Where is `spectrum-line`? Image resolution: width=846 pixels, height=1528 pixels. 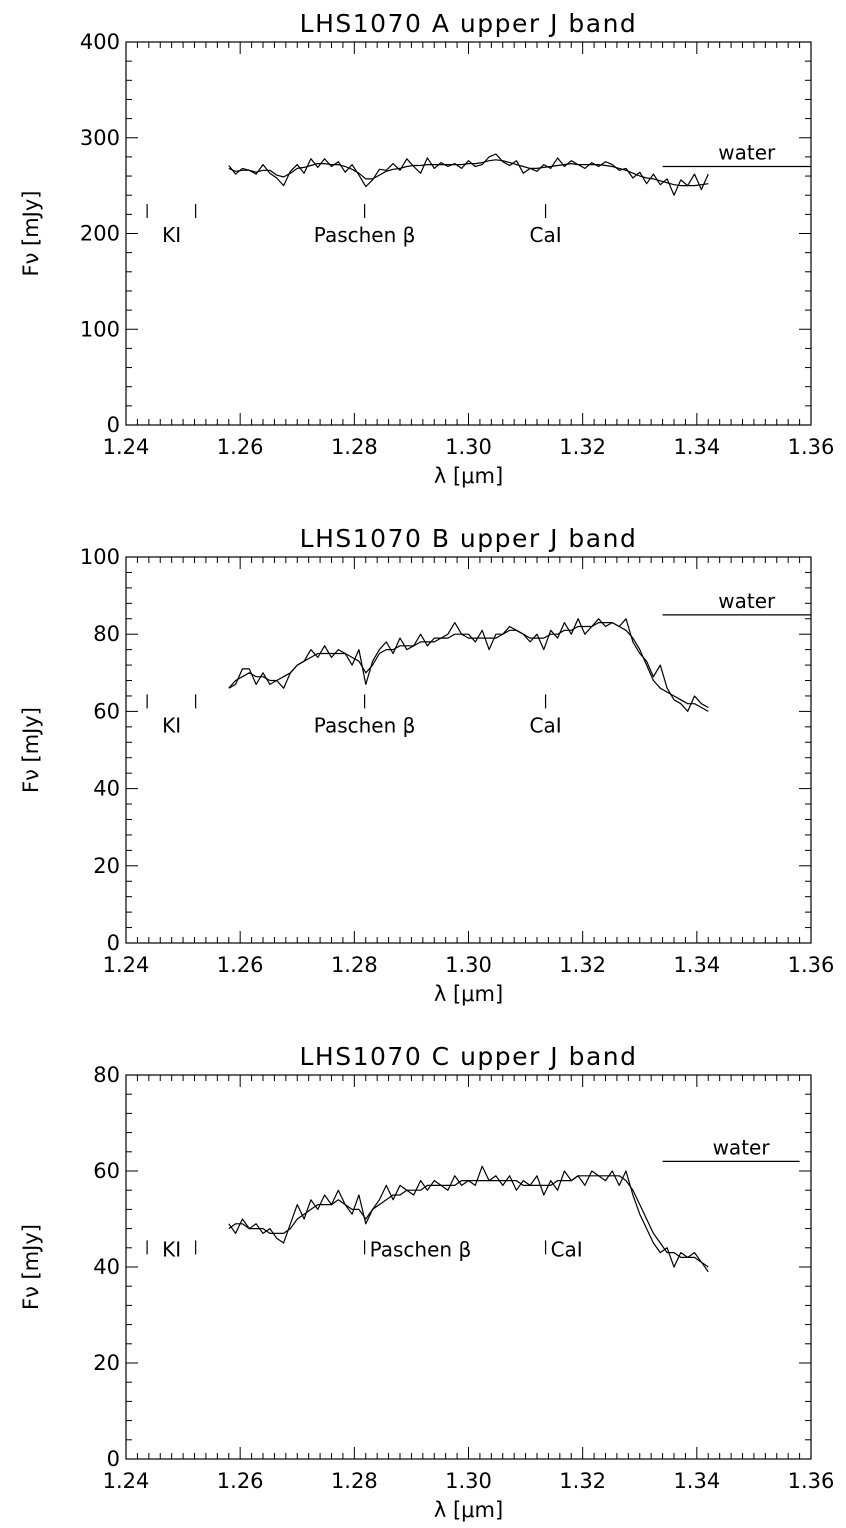 spectrum-line is located at coordinates (468, 665).